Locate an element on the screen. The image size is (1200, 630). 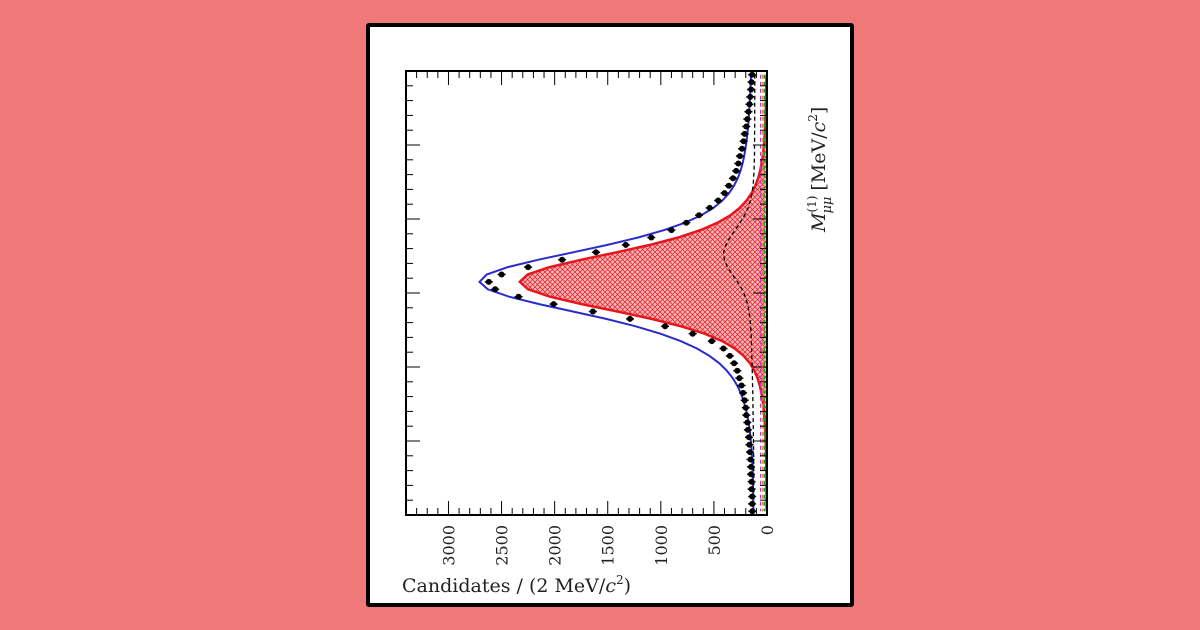
y-tick-label: 1000 is located at coordinates (661, 545).